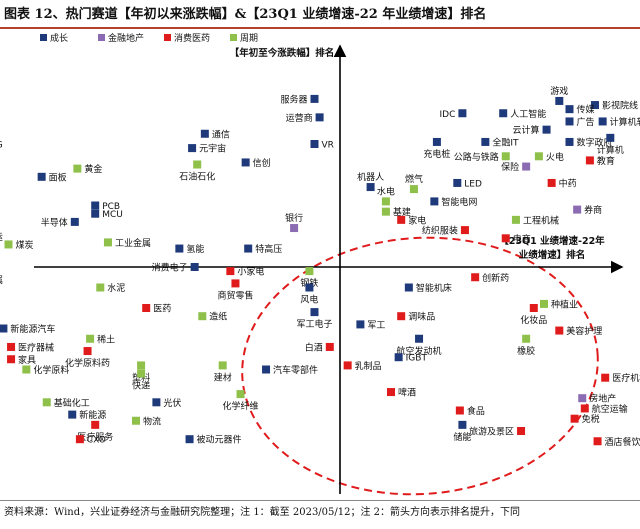 This screenshot has height=529, width=640. What do you see at coordinates (368, 366) in the screenshot?
I see `data-point-label: 乳制品` at bounding box center [368, 366].